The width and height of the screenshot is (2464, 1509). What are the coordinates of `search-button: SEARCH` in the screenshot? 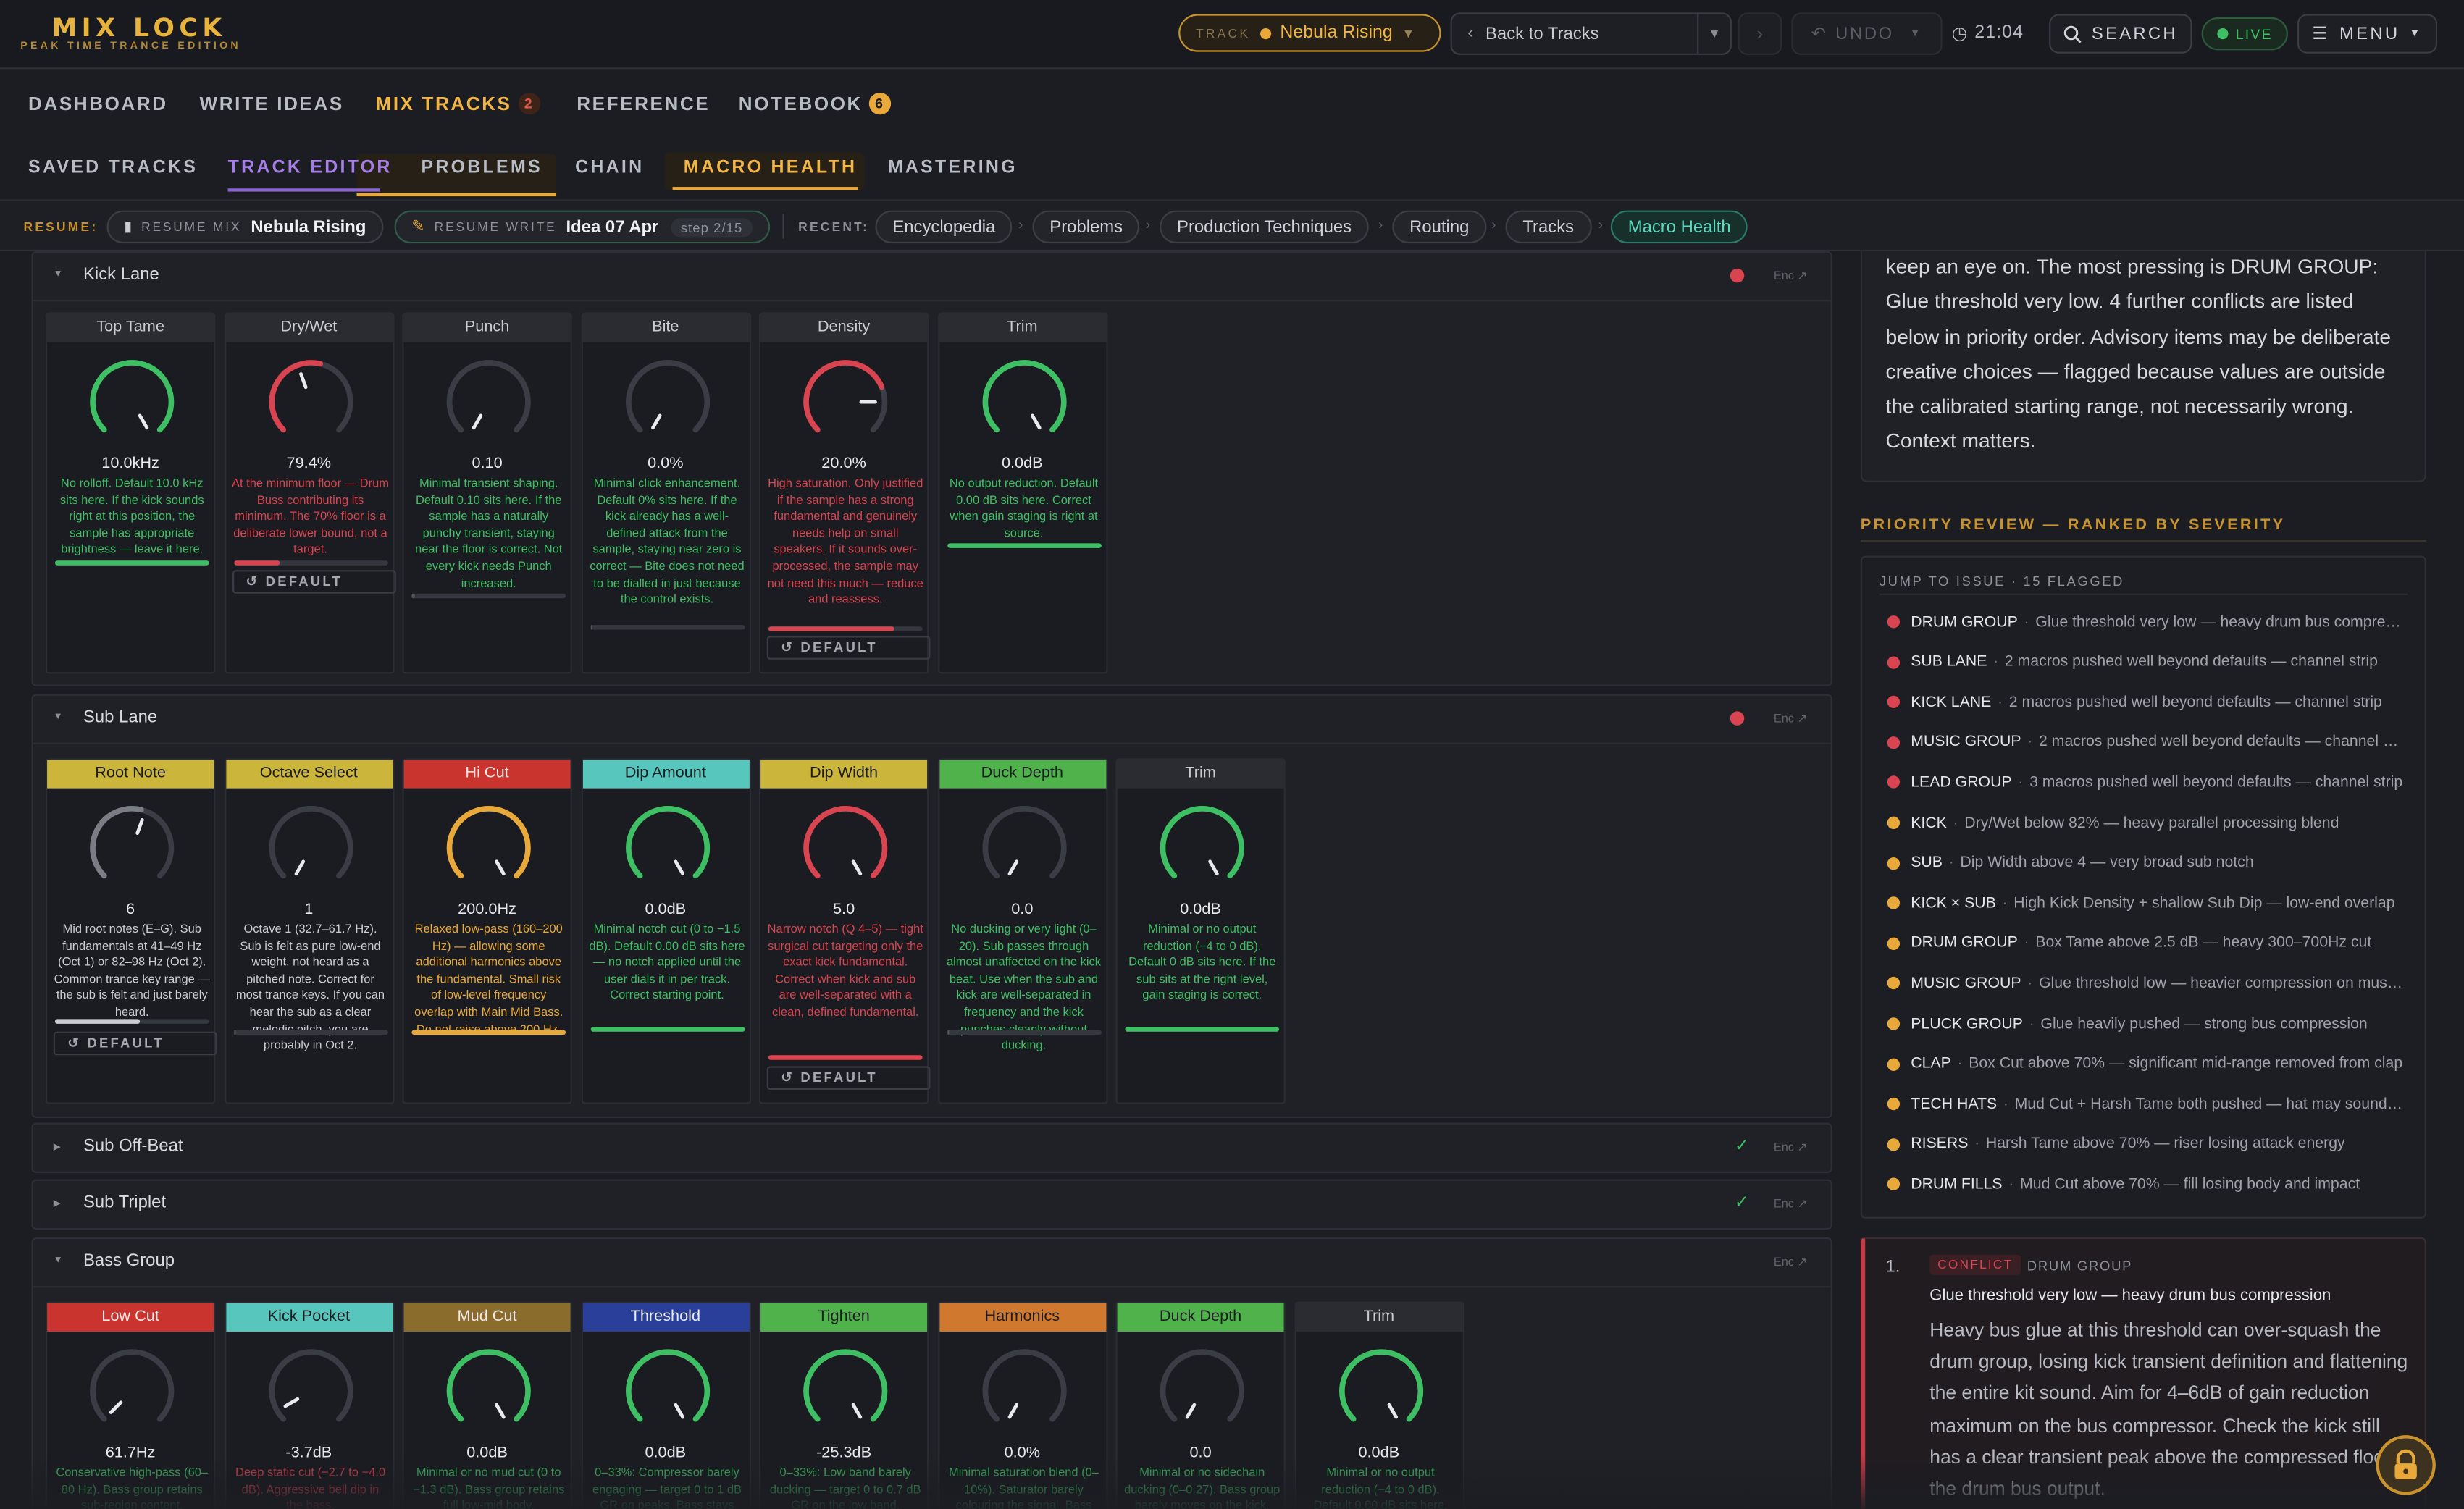 It's located at (2120, 34).